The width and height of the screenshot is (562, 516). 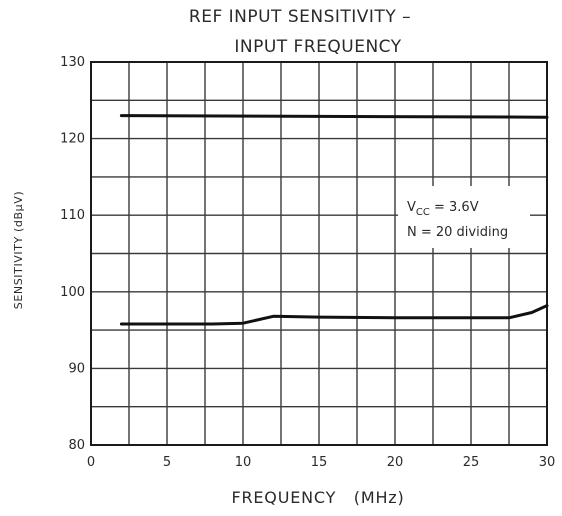 I want to click on x-axis-label: FREQUENCY (MHz), so click(x=317, y=497).